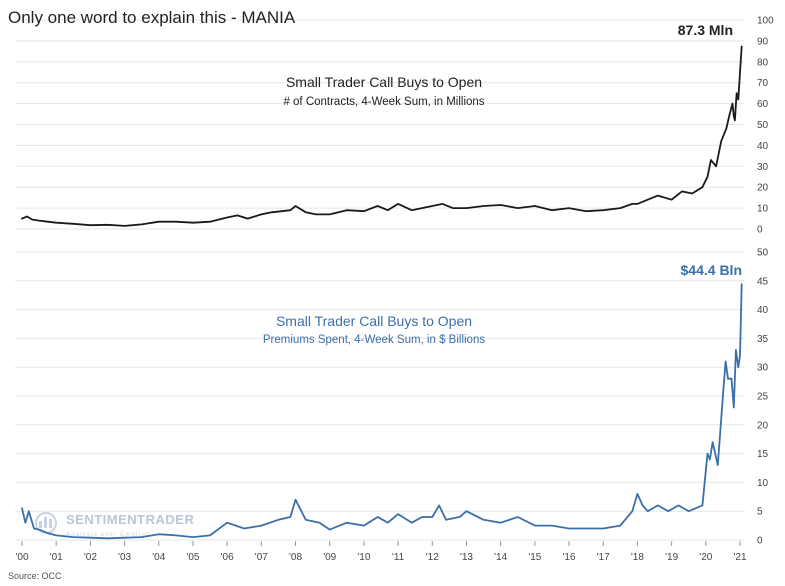 This screenshot has width=785, height=586. I want to click on x-tick-label: '21, so click(739, 557).